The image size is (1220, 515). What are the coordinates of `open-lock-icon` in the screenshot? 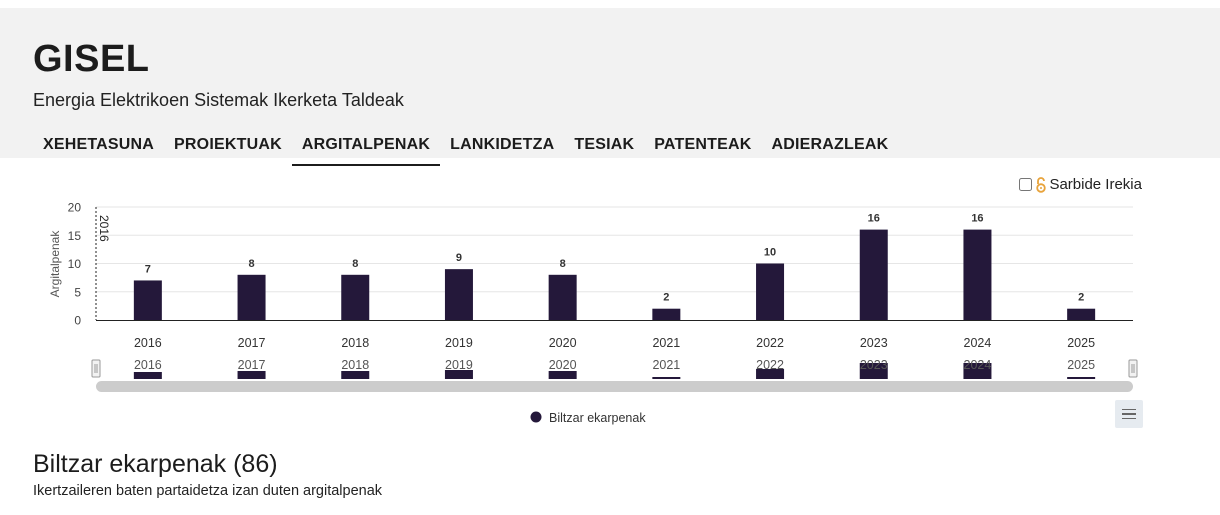 It's located at (1041, 184).